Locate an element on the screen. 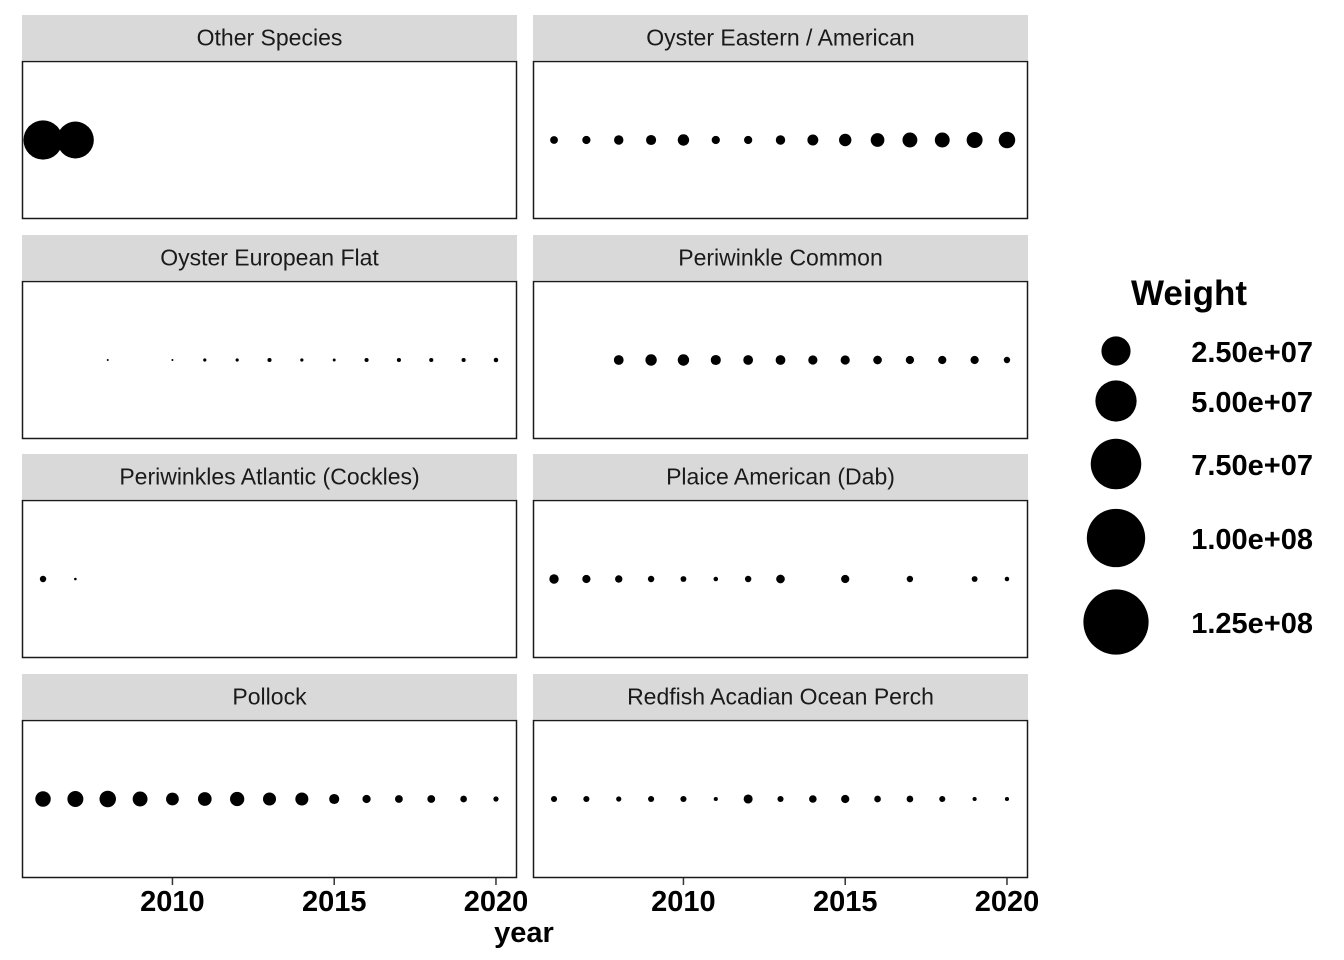  facet-panel-pollock: Pollock 2010 2015 2020 is located at coordinates (275, 796).